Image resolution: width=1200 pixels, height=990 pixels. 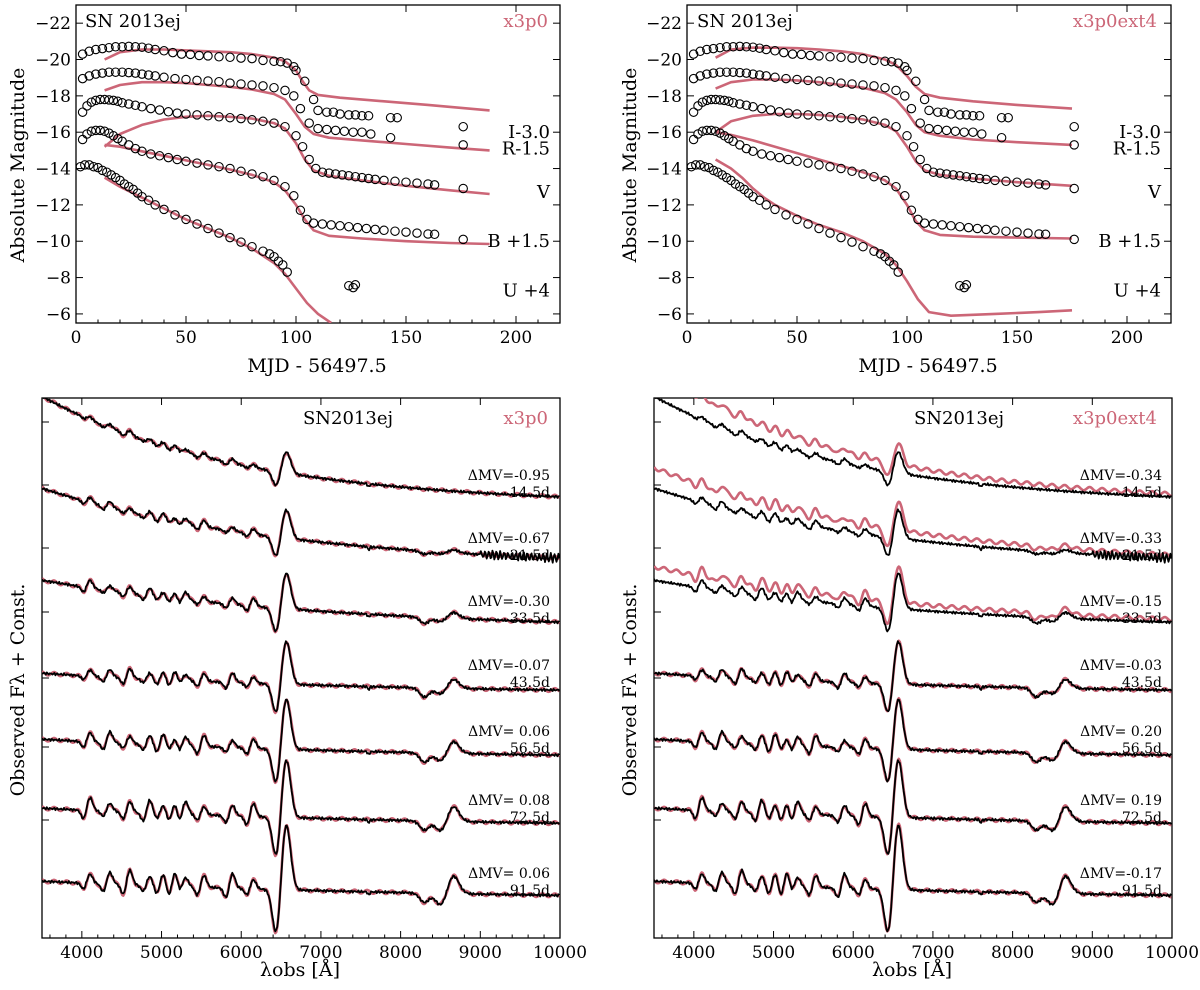 I want to click on band-label-V: V, so click(x=1154, y=192).